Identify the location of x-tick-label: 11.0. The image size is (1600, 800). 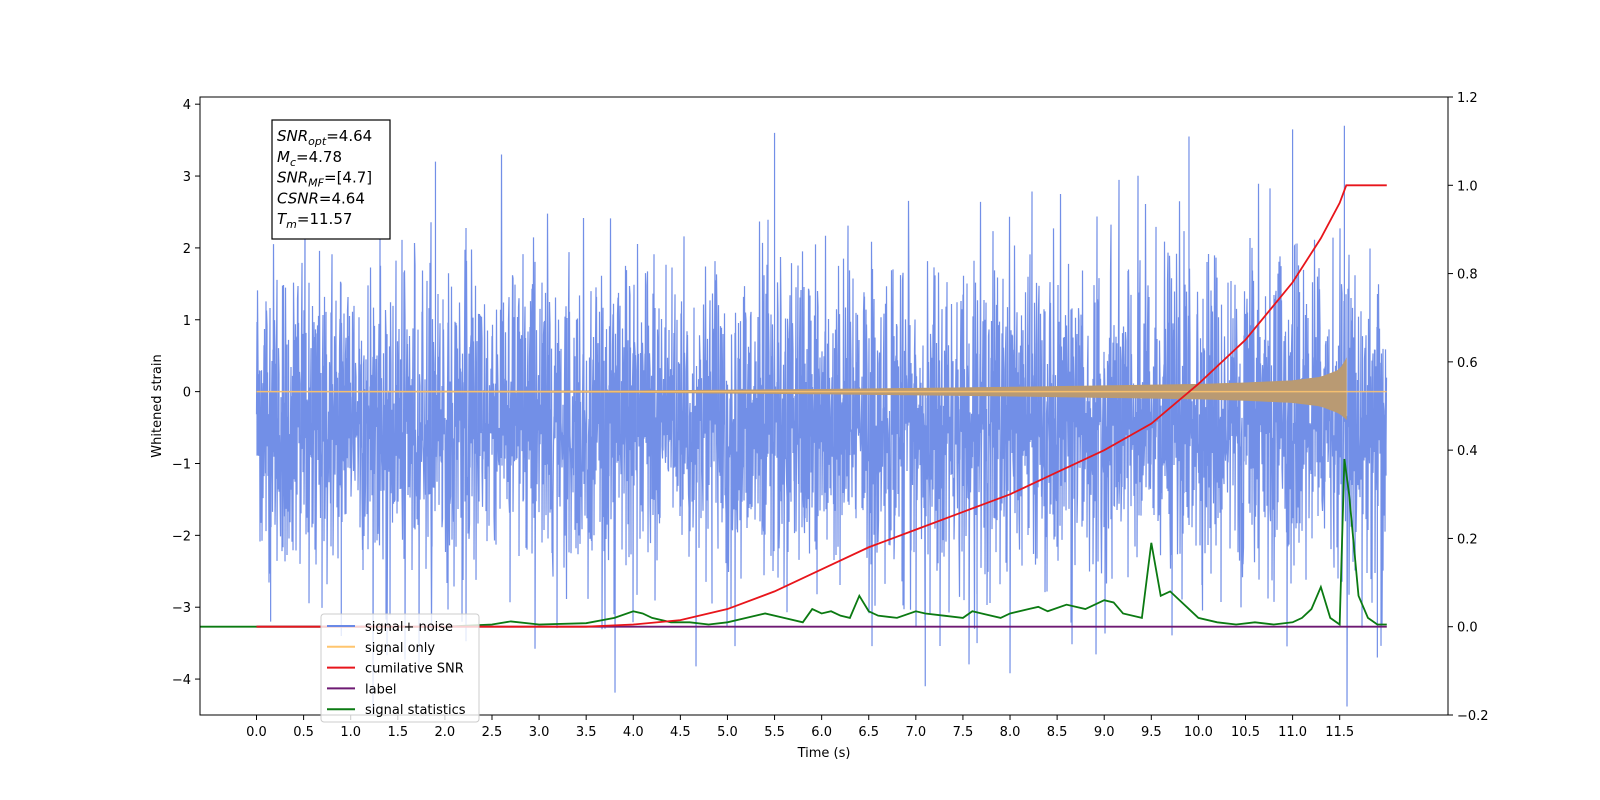
(1292, 732).